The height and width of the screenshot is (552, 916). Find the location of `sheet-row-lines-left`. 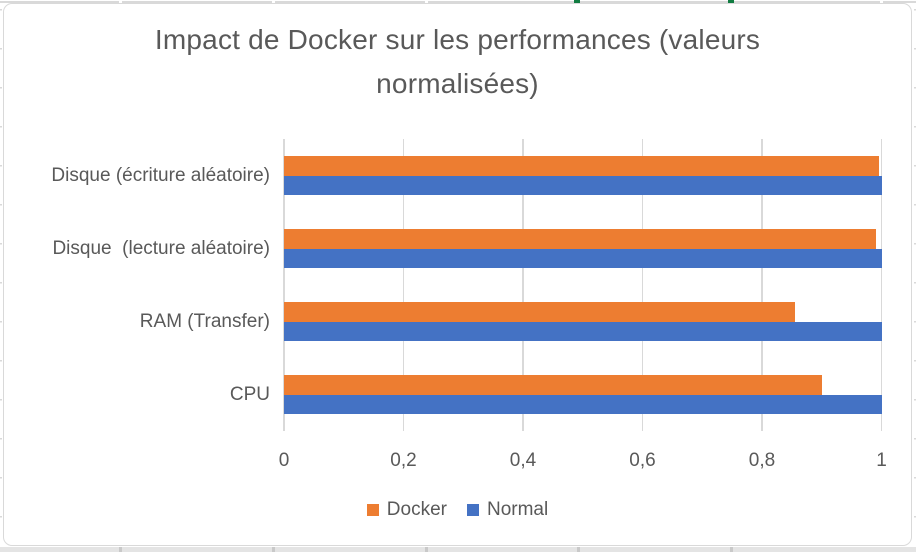

sheet-row-lines-left is located at coordinates (1, 277).